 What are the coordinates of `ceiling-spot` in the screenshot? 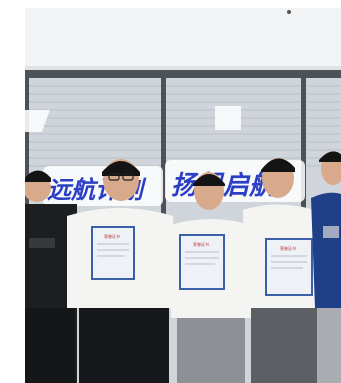 It's located at (289, 12).